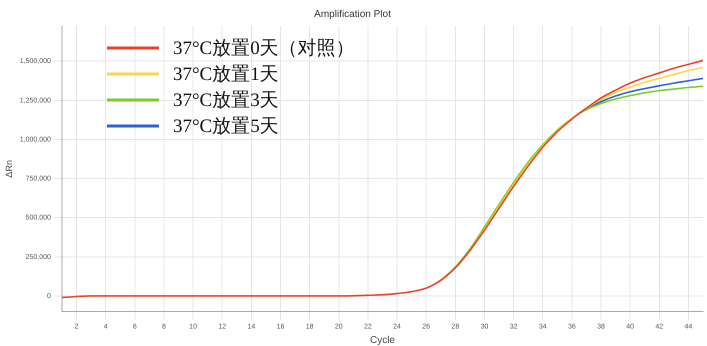  Describe the element at coordinates (263, 48) in the screenshot. I see `legend-label: 37°C放置0天（对照）` at that location.